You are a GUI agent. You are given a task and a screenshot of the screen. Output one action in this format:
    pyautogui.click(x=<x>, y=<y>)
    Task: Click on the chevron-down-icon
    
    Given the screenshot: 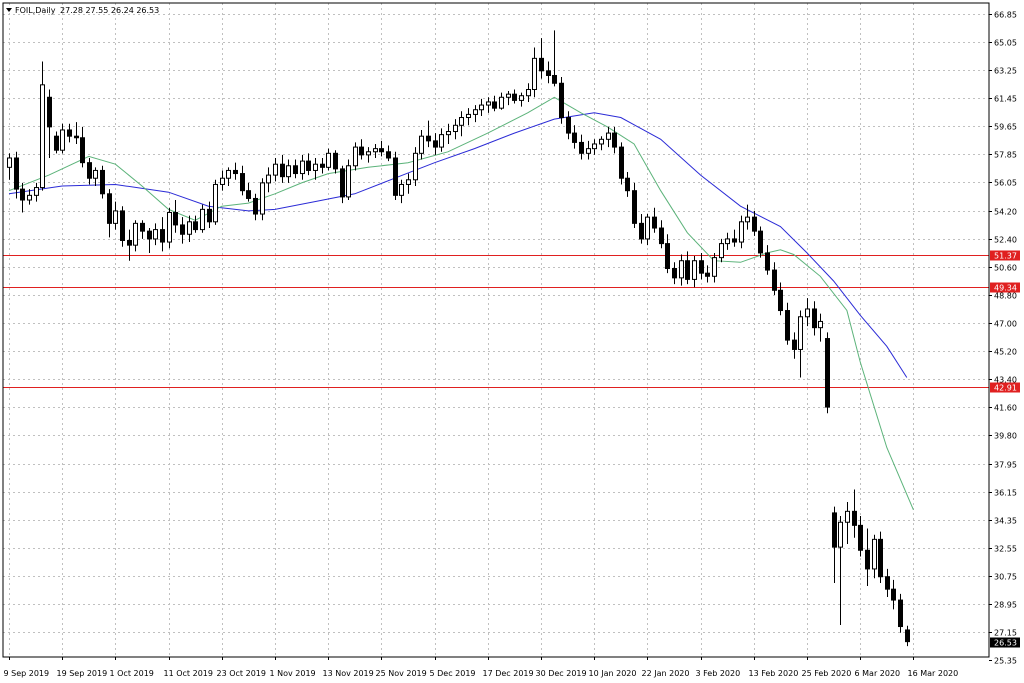 What is the action you would take?
    pyautogui.click(x=9, y=10)
    